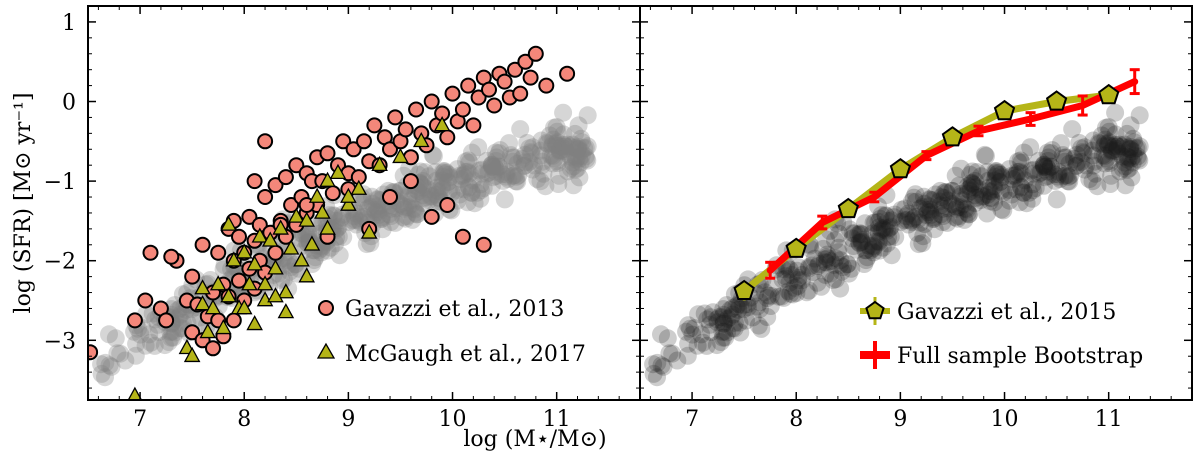  I want to click on x-tick-label: 9, so click(348, 419).